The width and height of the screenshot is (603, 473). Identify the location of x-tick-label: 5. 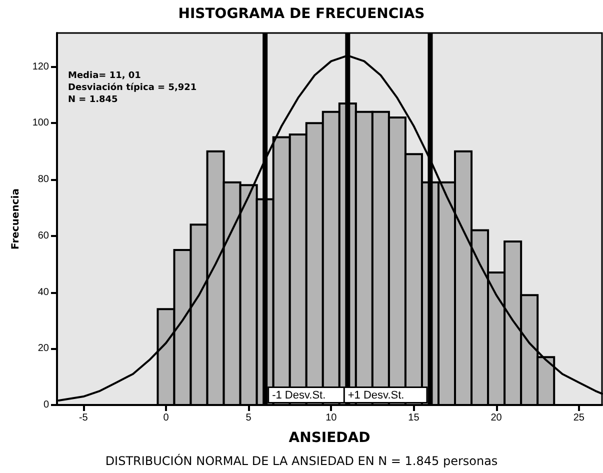
(249, 418).